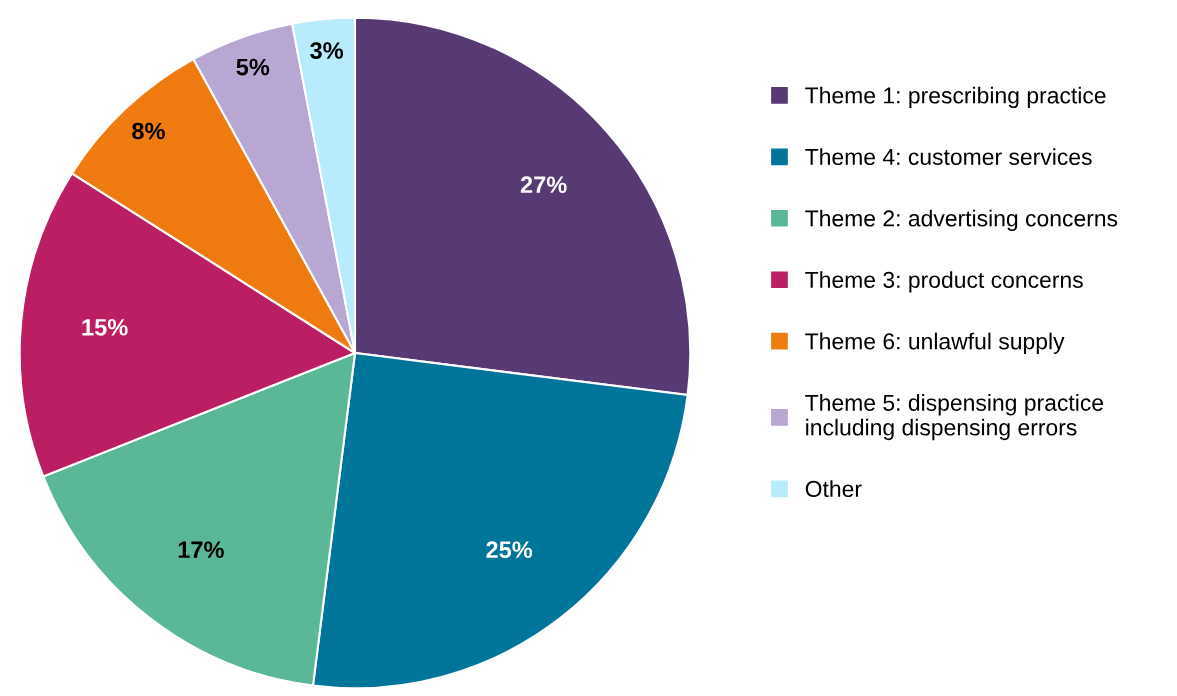 This screenshot has width=1177, height=696. Describe the element at coordinates (954, 417) in the screenshot. I see `legend-label: Theme 5: dispensing practice including dispensing errors` at that location.